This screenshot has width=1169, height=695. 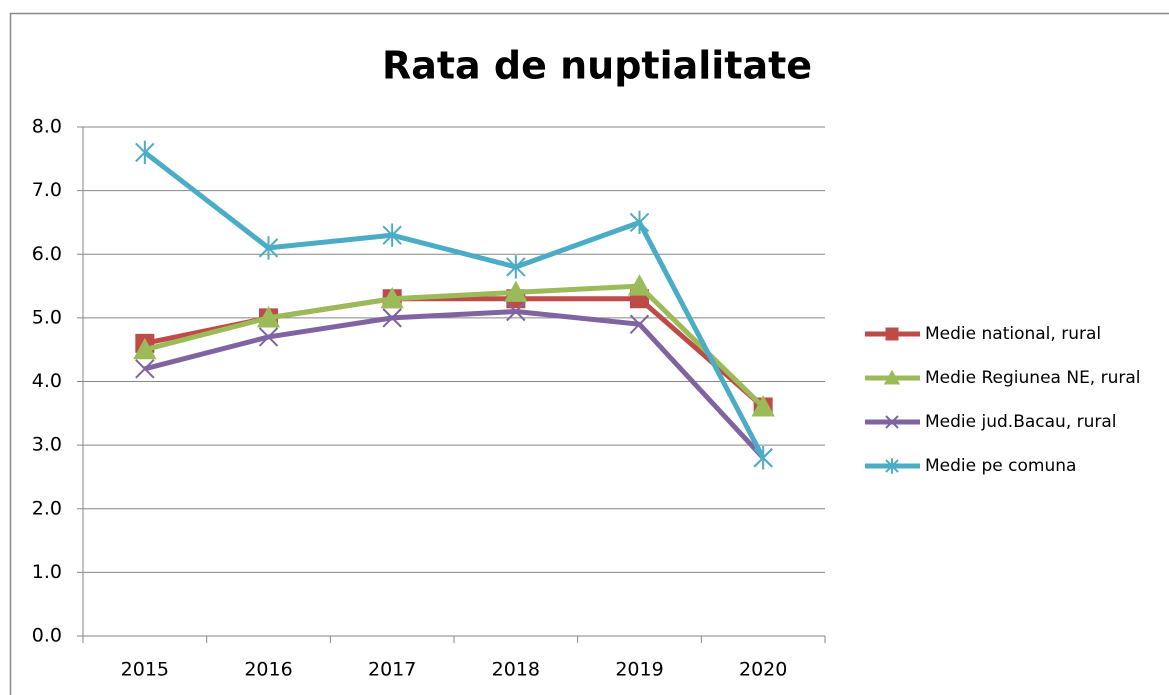 I want to click on y-tick-label: 8.0, so click(x=47, y=127).